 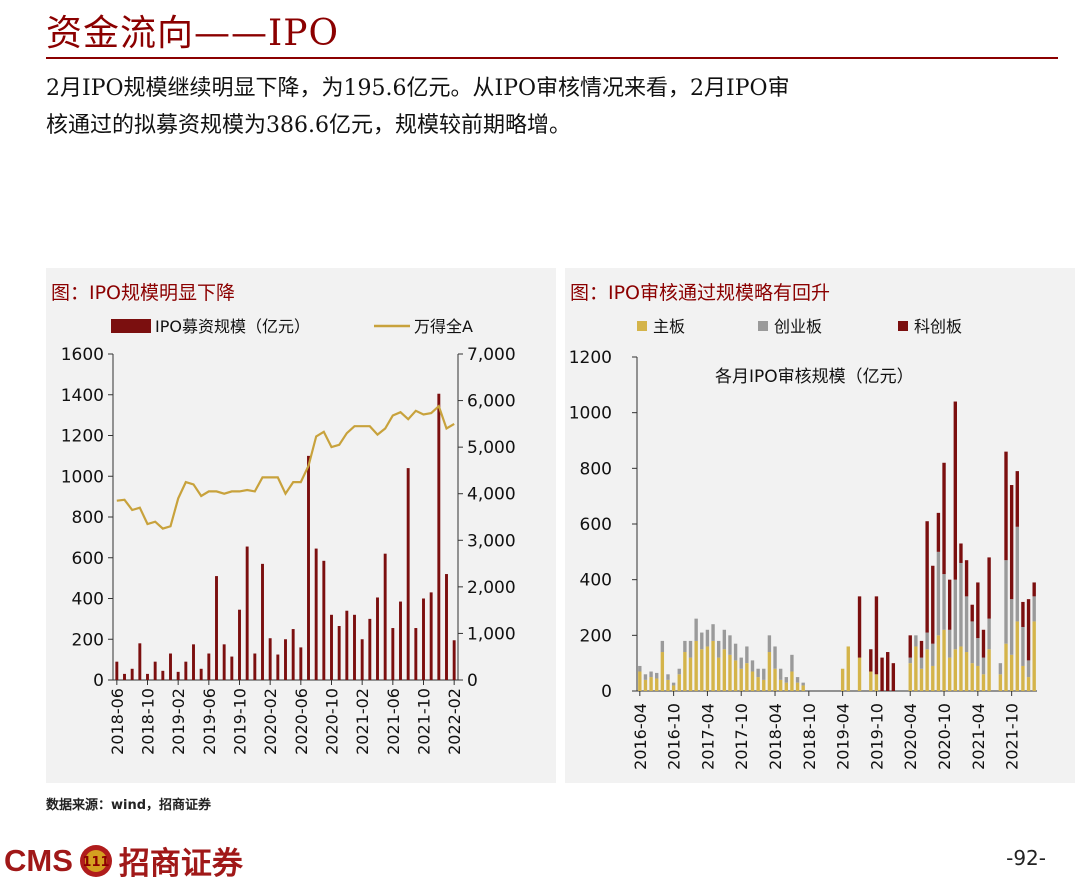 I want to click on chart-subtitle: 各月IPO审核规模（亿元）, so click(x=814, y=377).